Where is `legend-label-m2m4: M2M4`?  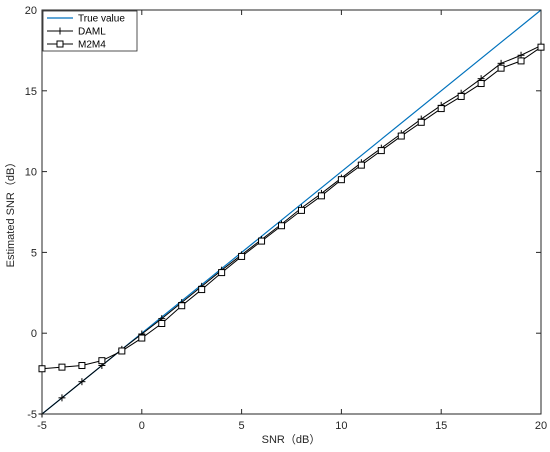
legend-label-m2m4: M2M4 is located at coordinates (92, 45).